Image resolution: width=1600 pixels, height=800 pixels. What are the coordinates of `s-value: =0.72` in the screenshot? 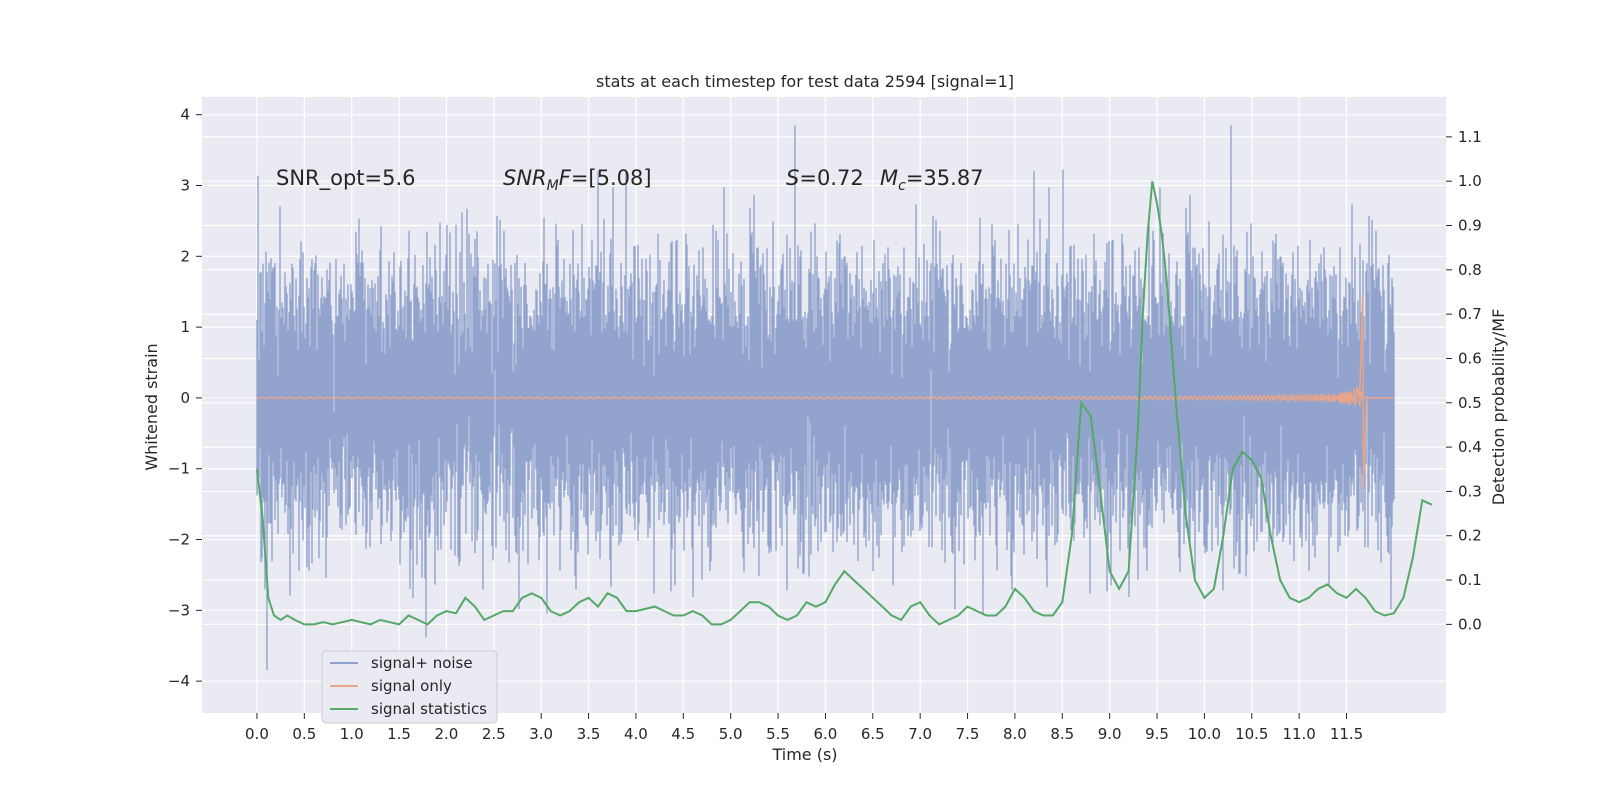 It's located at (831, 178).